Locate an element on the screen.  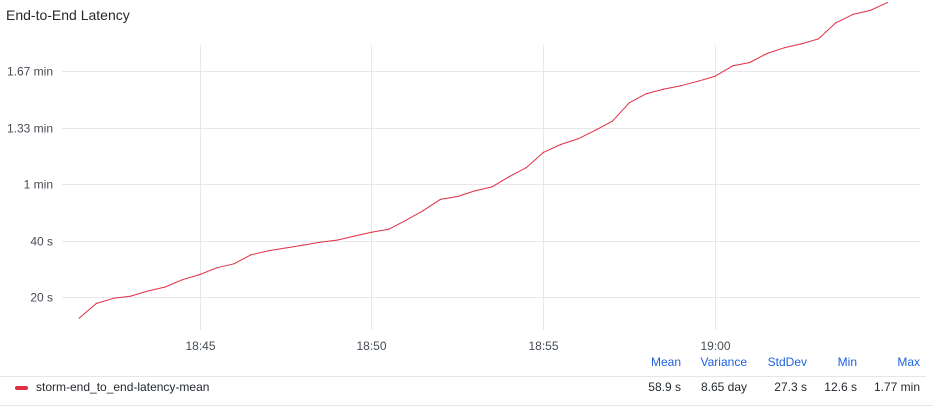
legend-color-swatch is located at coordinates (21, 388).